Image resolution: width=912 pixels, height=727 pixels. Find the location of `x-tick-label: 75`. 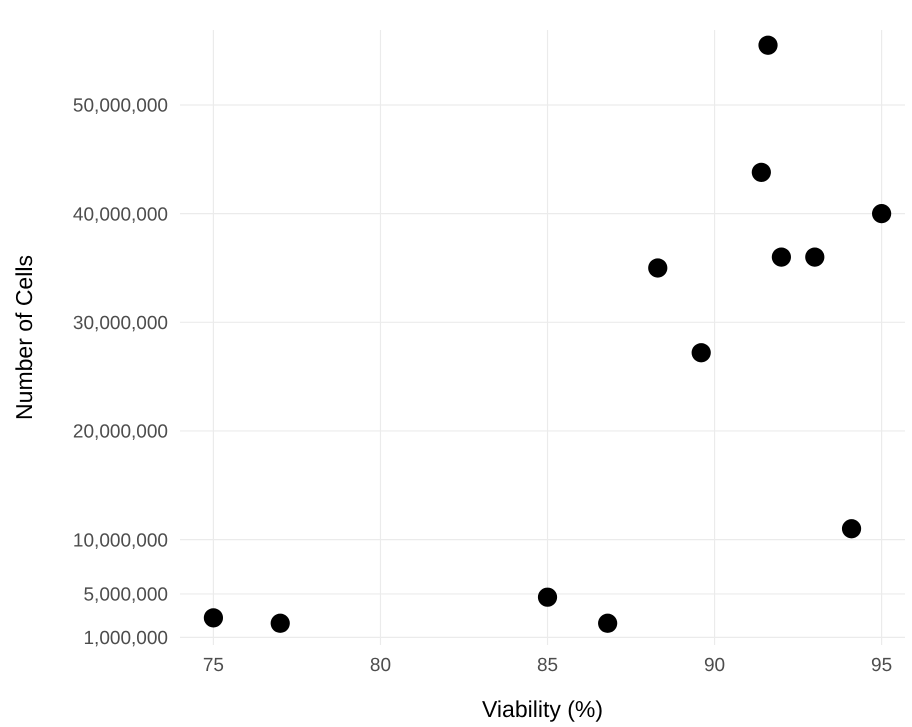

x-tick-label: 75 is located at coordinates (213, 665).